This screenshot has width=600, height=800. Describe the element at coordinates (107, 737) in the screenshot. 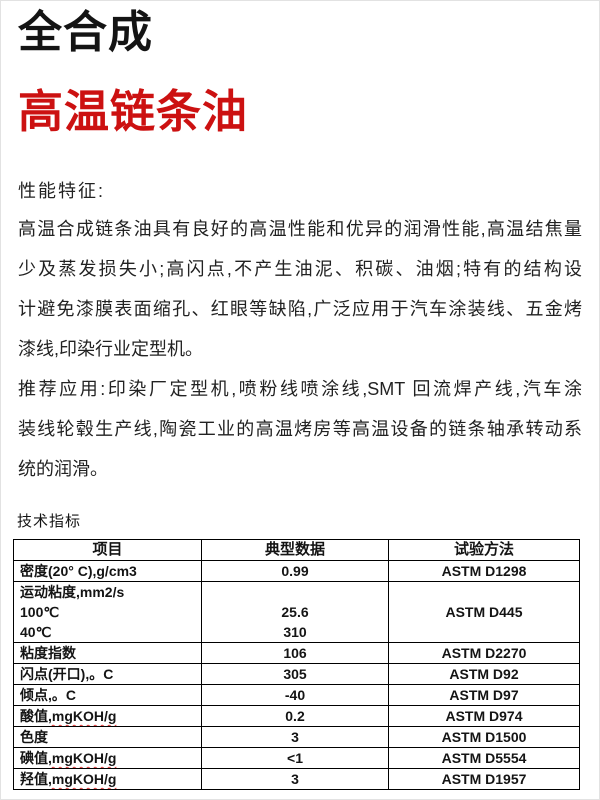

I see `spec-item-cell: 色度` at that location.